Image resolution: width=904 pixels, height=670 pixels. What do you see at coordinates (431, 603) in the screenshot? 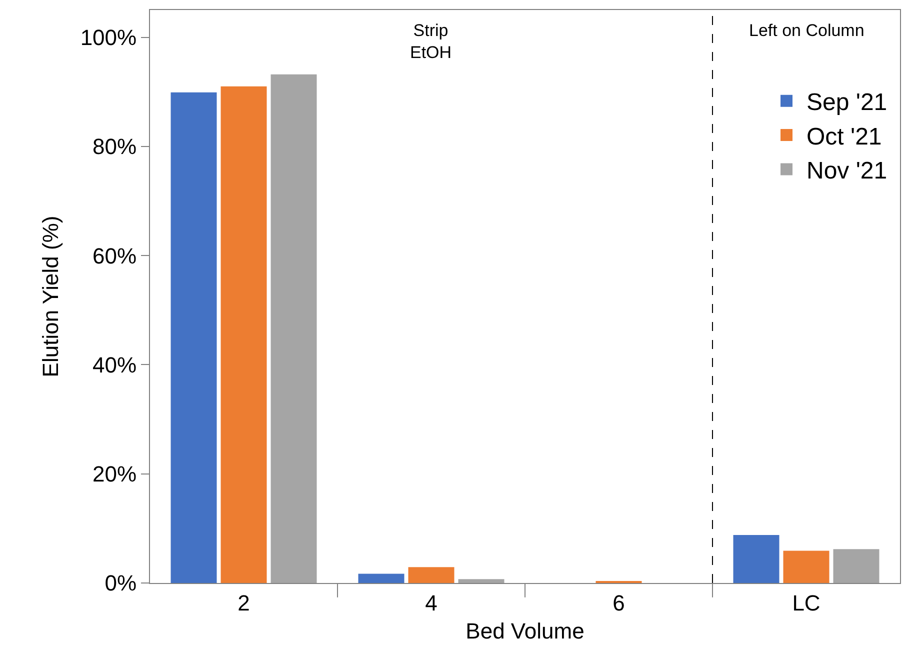
I see `x-tick-label: 4` at bounding box center [431, 603].